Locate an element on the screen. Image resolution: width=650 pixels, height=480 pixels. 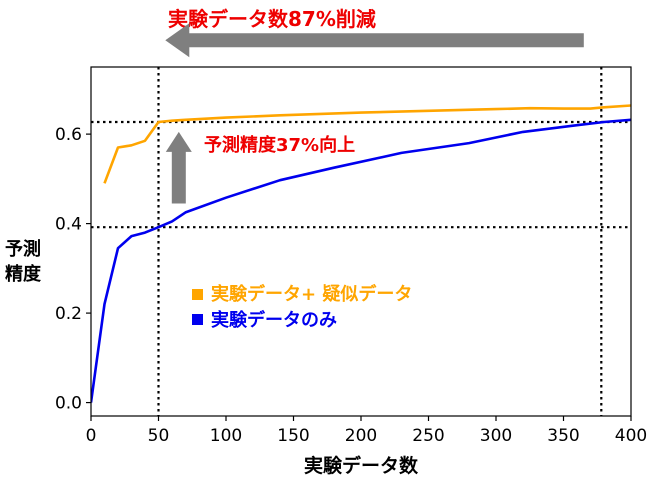
x-tick-label-100: 100 is located at coordinates (226, 436).